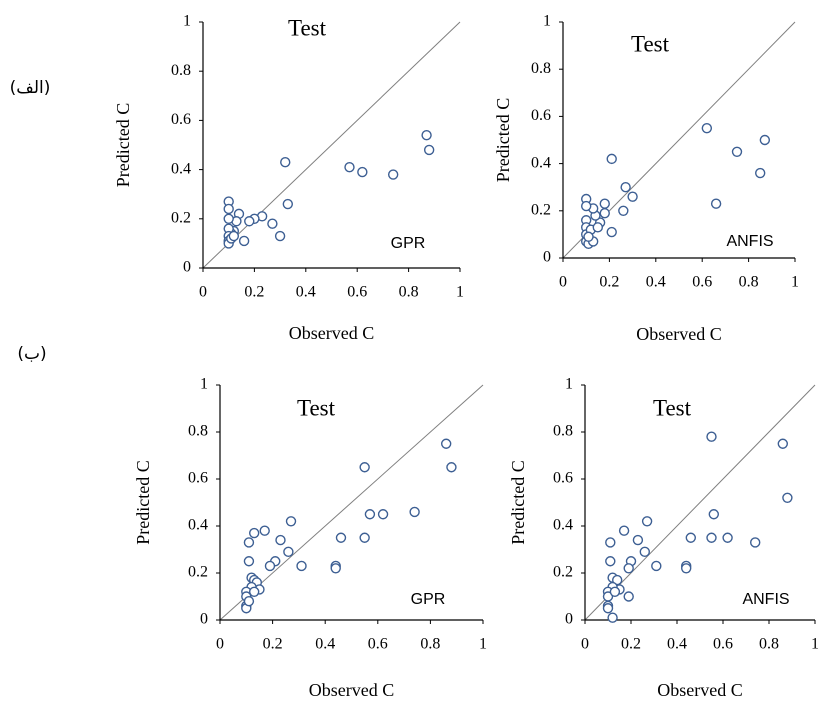  Describe the element at coordinates (408, 243) in the screenshot. I see `model-label: GPR` at that location.